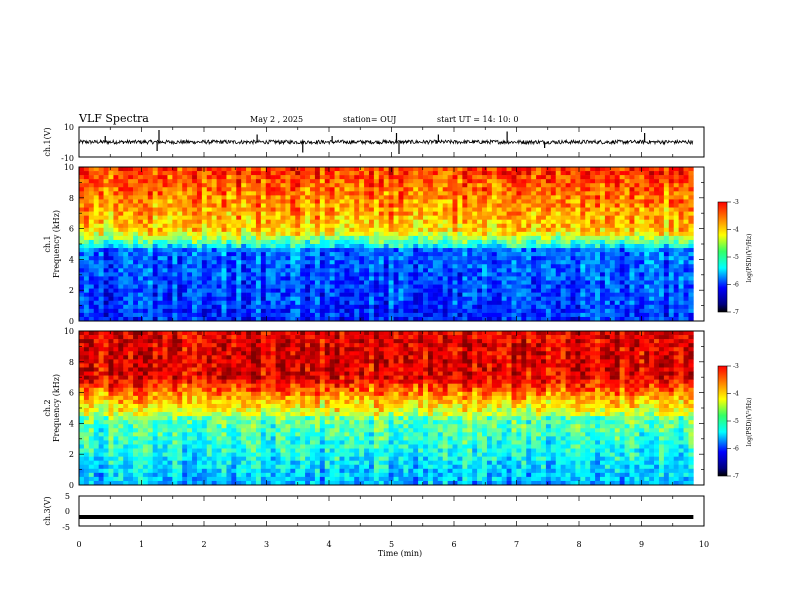 This screenshot has width=792, height=612. What do you see at coordinates (733, 257) in the screenshot?
I see `ch1-colorbar-ticks: -3-4-5-6-7` at bounding box center [733, 257].